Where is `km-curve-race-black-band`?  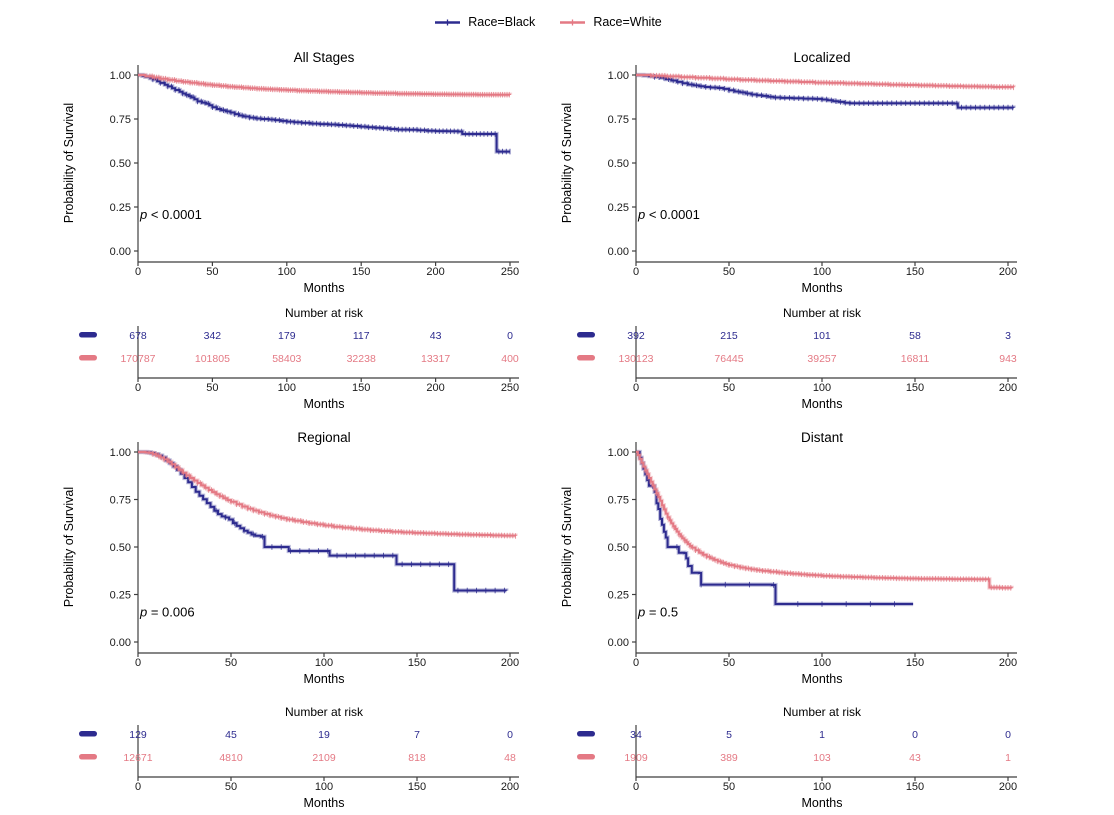 km-curve-race-black-band is located at coordinates (323, 521).